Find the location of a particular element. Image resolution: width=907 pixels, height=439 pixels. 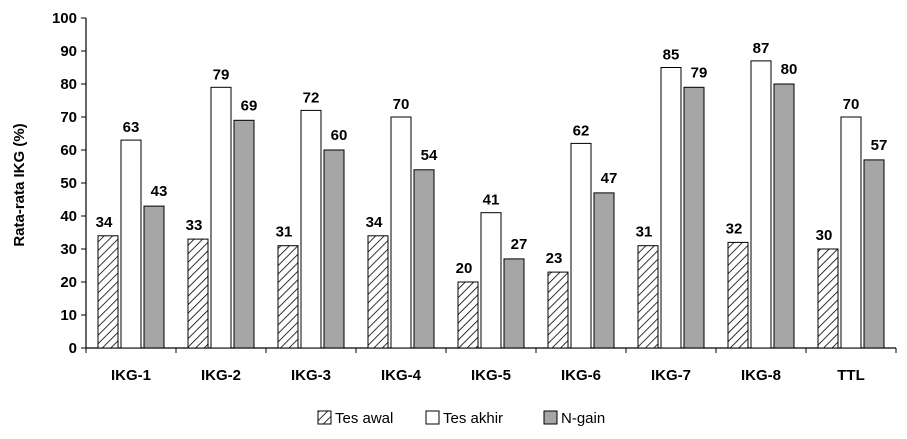

y-tick-label: 20 is located at coordinates (68, 282).